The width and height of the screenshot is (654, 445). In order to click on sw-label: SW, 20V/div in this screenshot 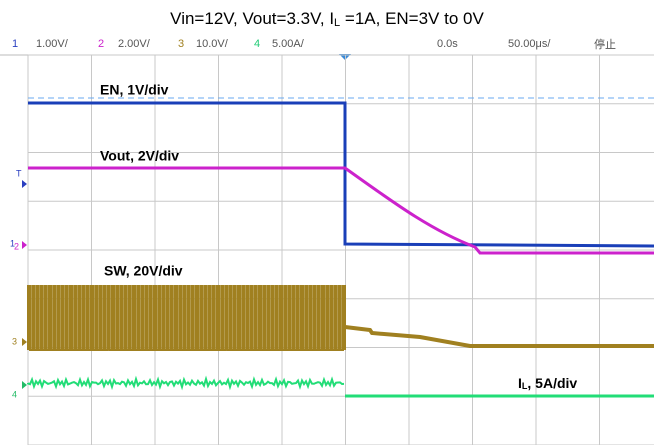, I will do `click(143, 271)`.